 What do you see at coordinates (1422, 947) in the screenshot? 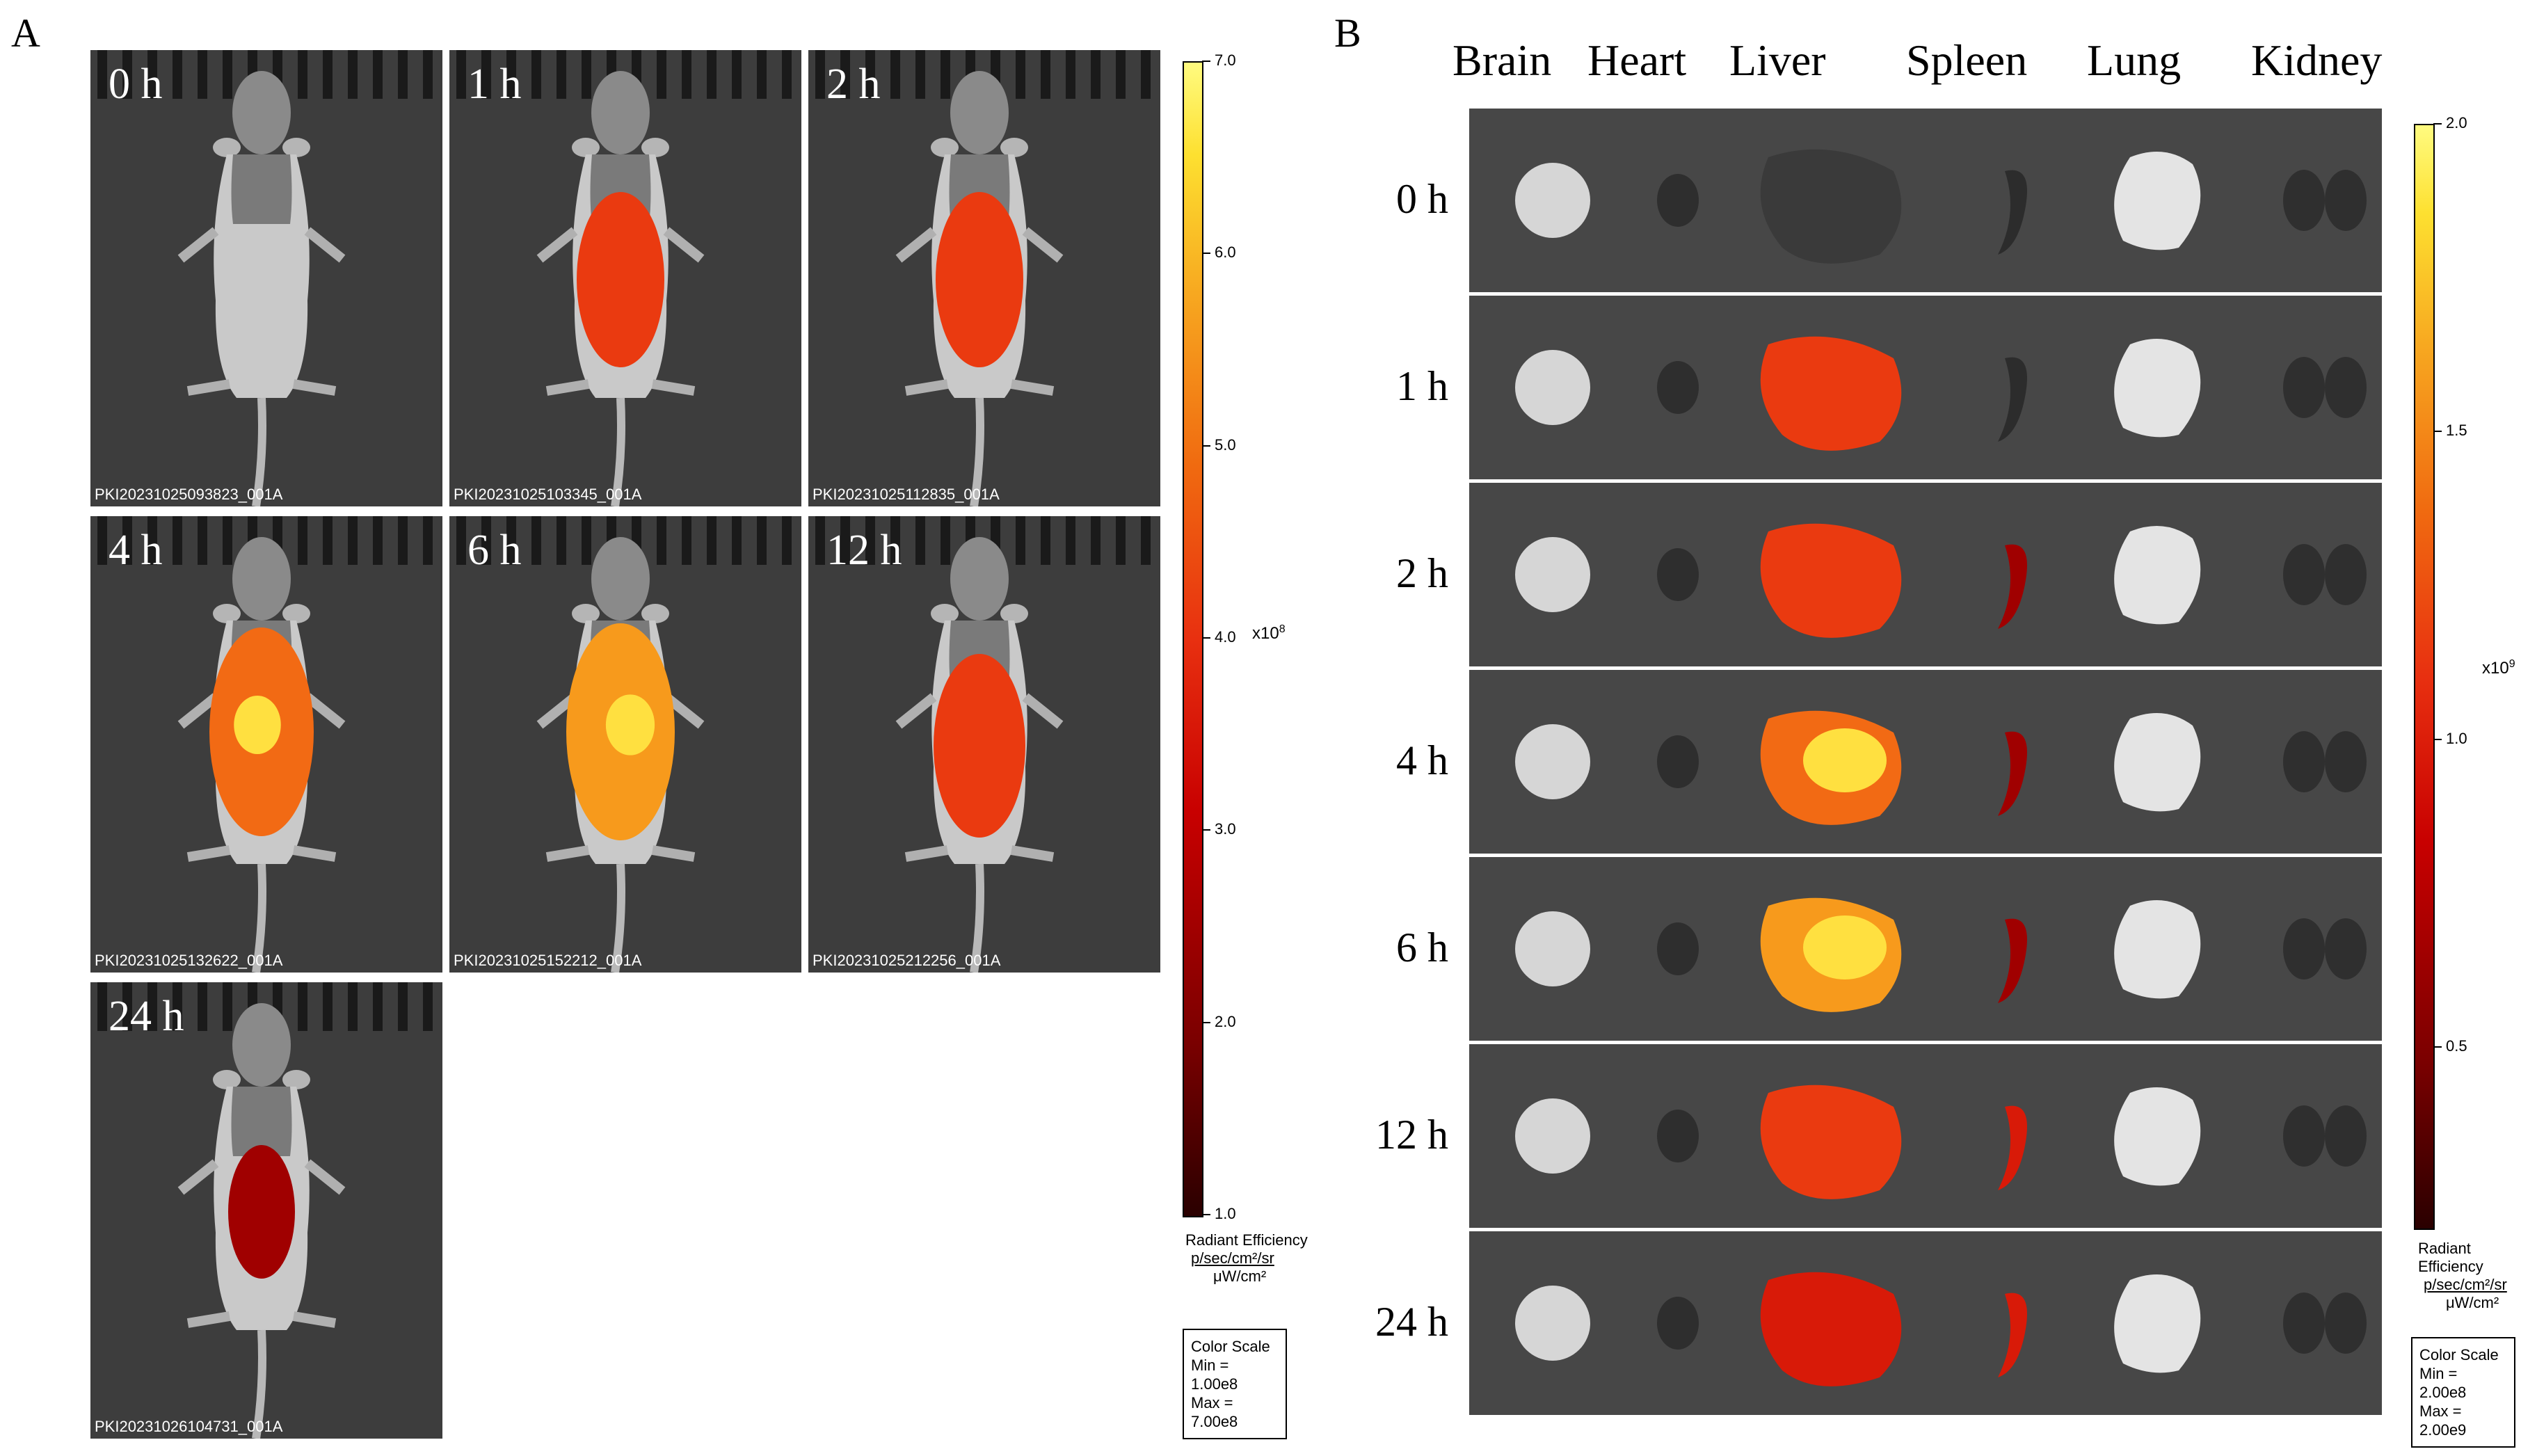
I see `organ-row-timepoint: 6 h` at bounding box center [1422, 947].